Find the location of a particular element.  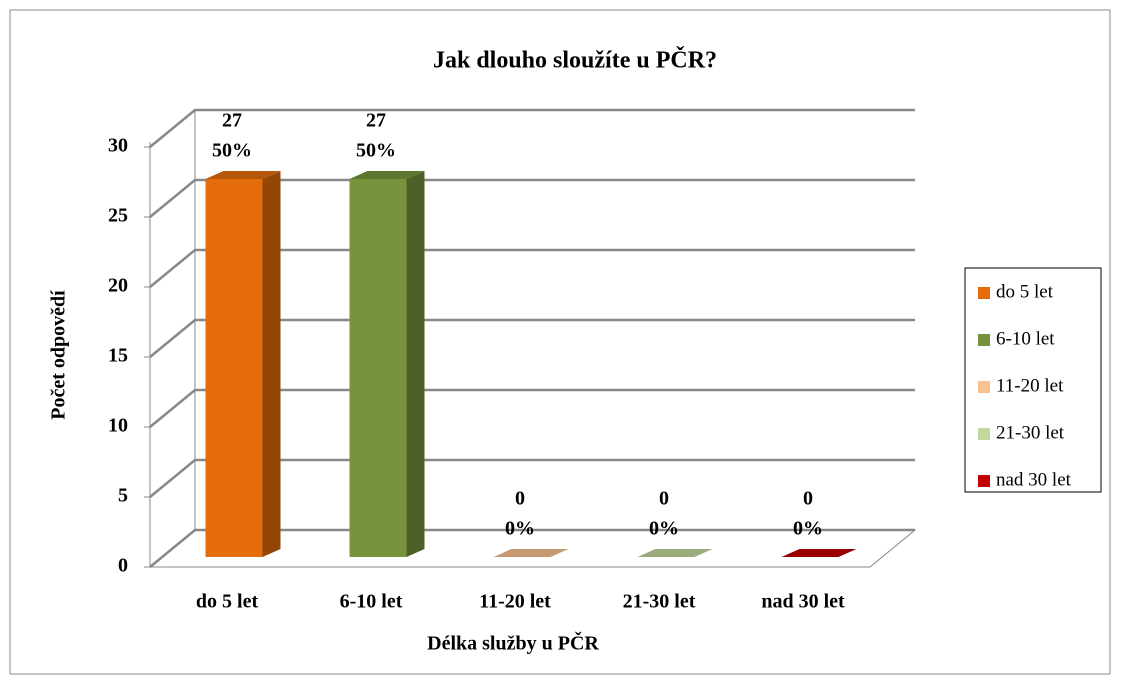

legend is located at coordinates (1033, 380).